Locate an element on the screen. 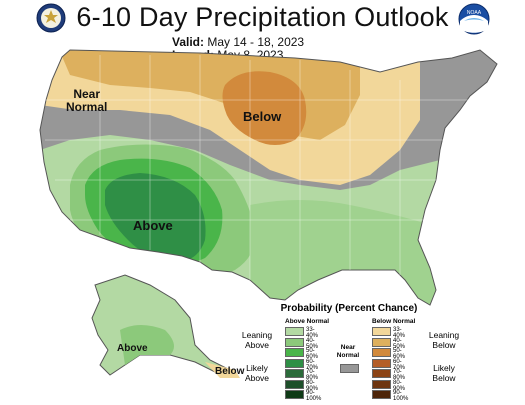 The width and height of the screenshot is (525, 405). legend-above-header: Above Normal is located at coordinates (307, 321).